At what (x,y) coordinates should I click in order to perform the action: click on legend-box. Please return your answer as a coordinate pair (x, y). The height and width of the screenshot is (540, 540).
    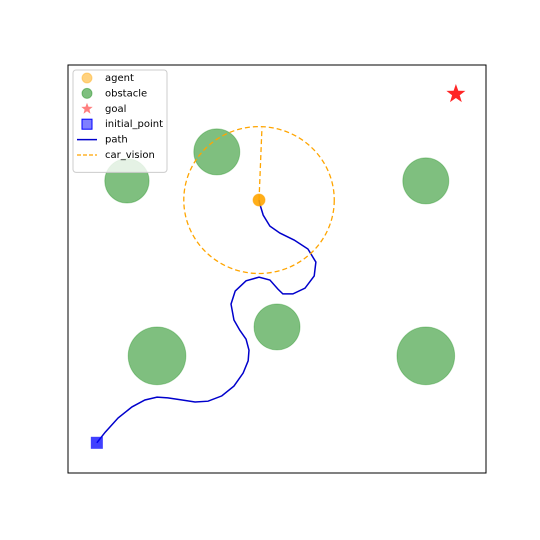
    Looking at the image, I should click on (120, 121).